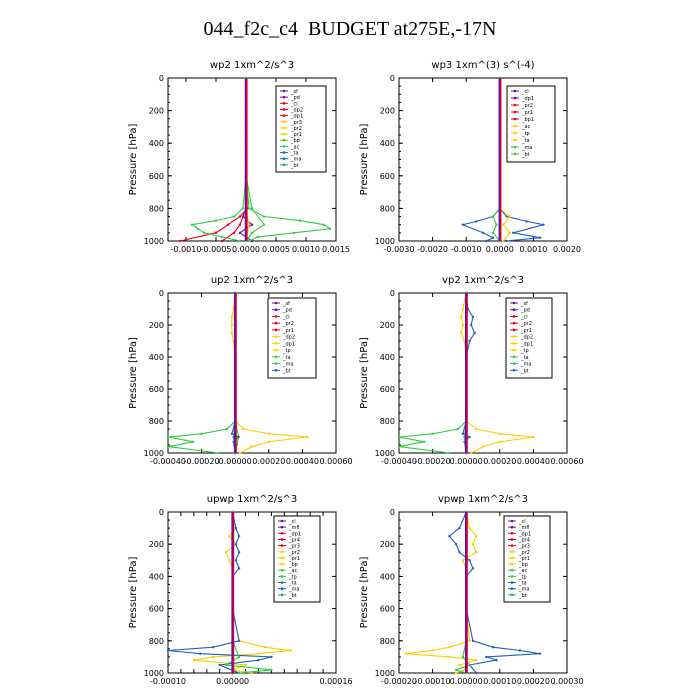 This screenshot has height=700, width=700. I want to click on panel-title: vpwp 1xm^2/s^3, so click(483, 499).